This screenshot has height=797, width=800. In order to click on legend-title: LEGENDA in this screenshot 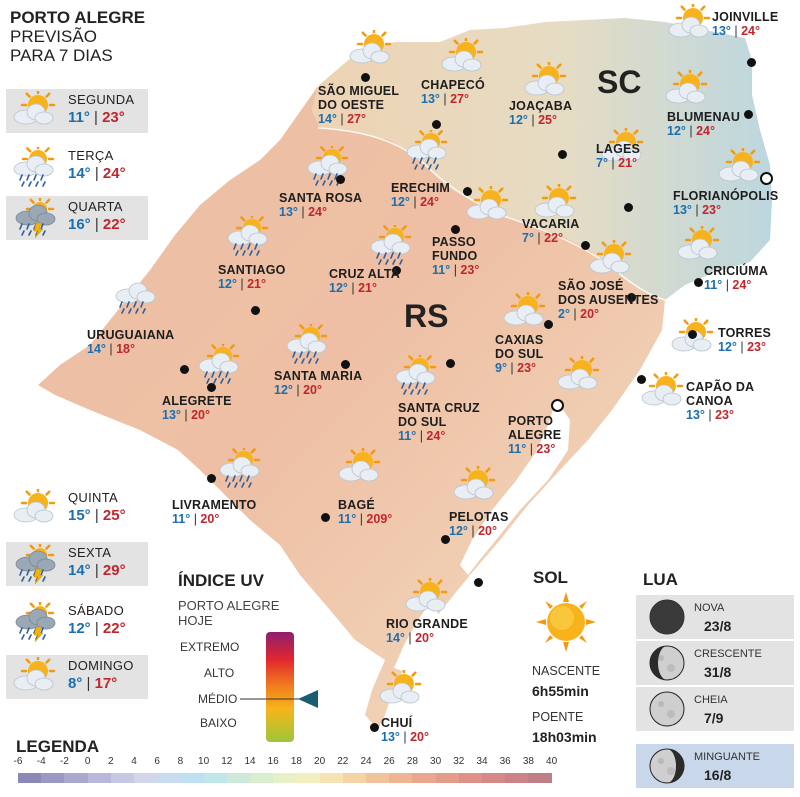, I will do `click(58, 746)`.